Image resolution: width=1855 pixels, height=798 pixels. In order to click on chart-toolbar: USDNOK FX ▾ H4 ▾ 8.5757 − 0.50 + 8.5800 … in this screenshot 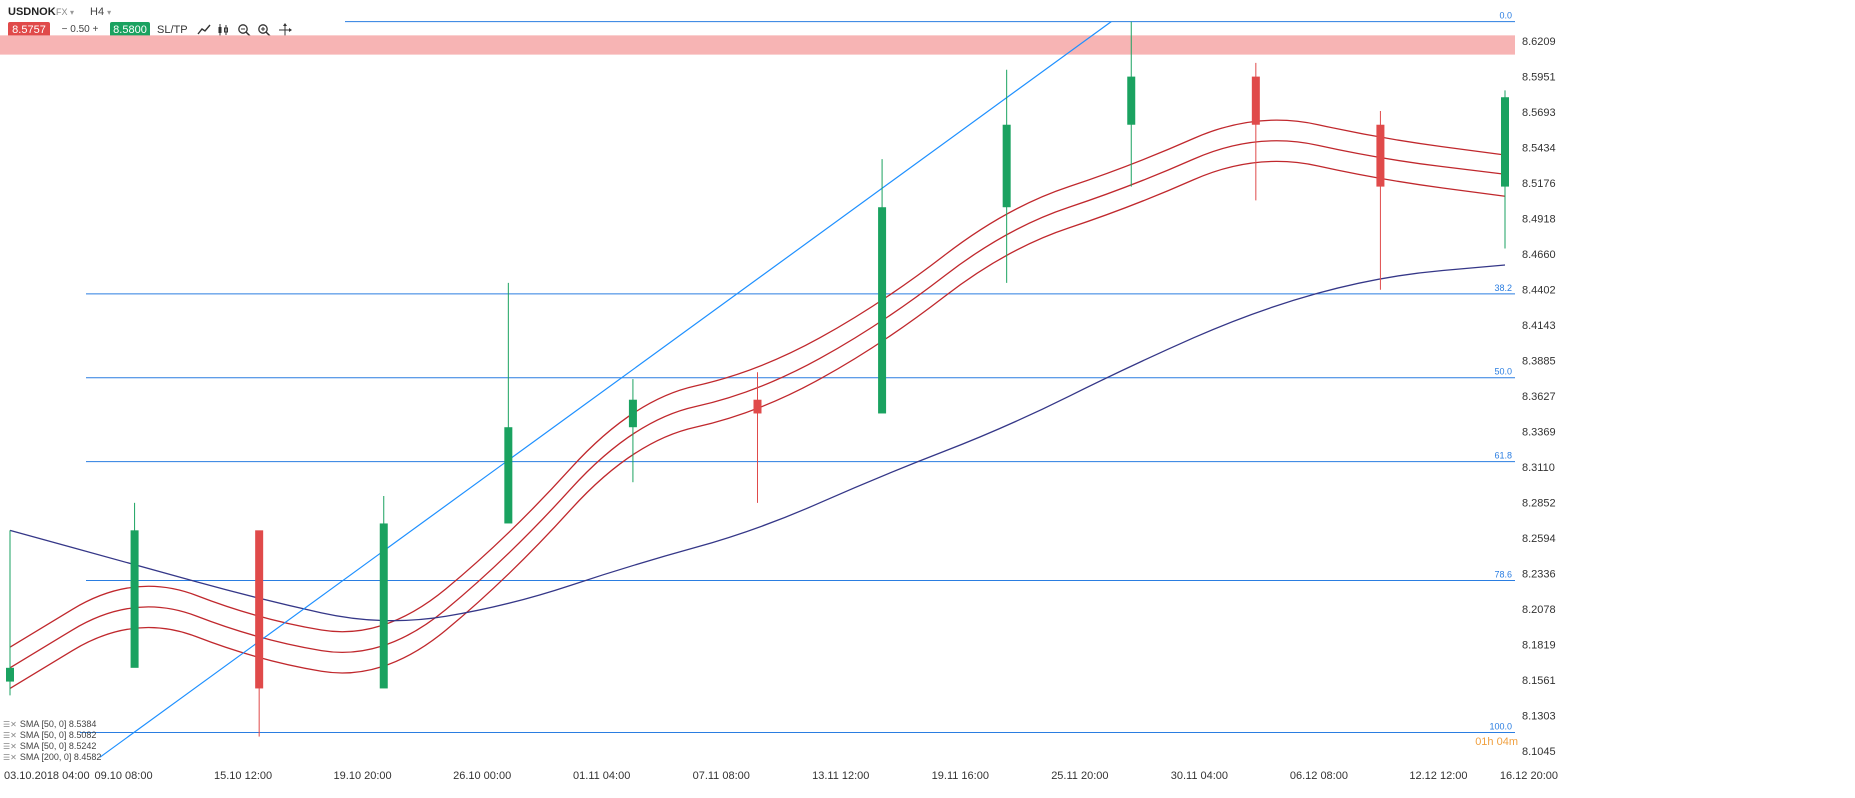, I will do `click(927, 22)`.